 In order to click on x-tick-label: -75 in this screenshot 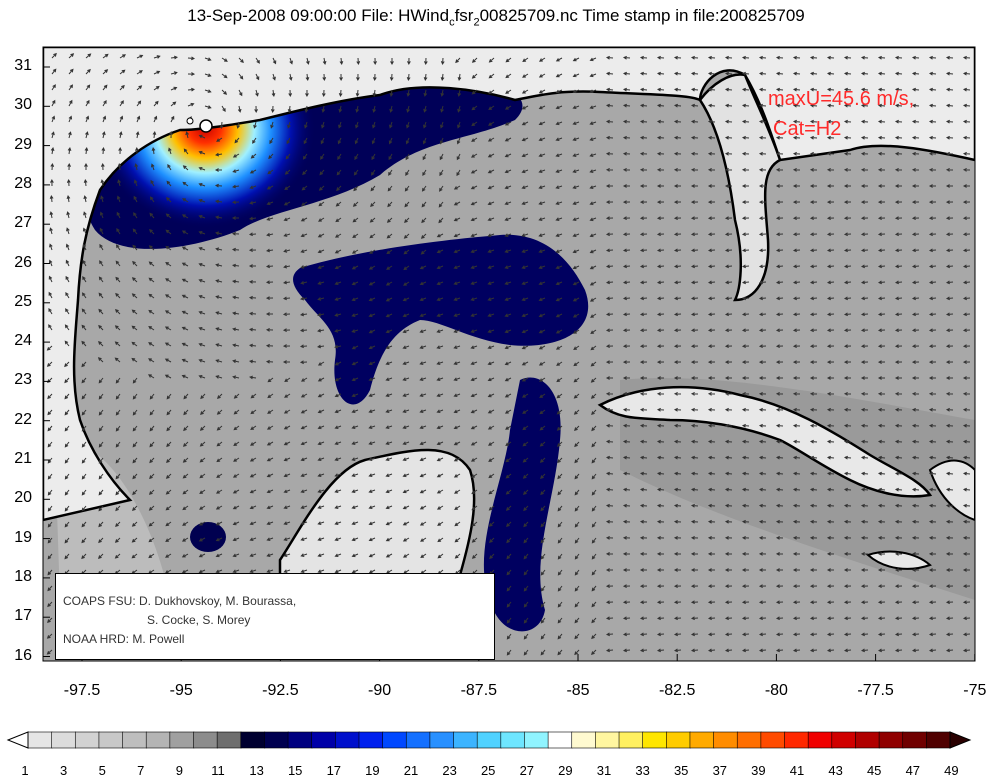, I will do `click(975, 690)`.